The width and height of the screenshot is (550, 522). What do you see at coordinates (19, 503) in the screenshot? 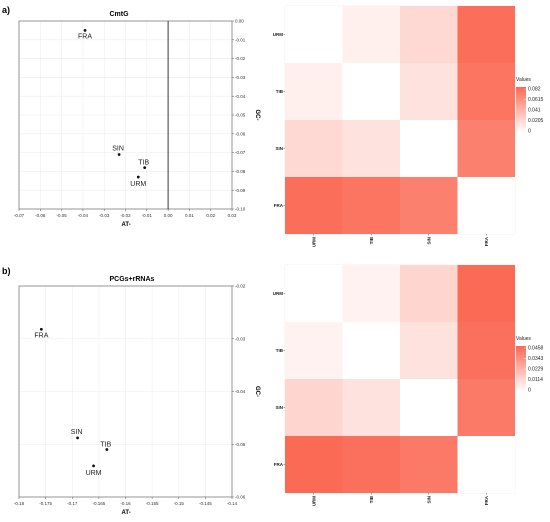
I see `x-tick-label: -0.18` at bounding box center [19, 503].